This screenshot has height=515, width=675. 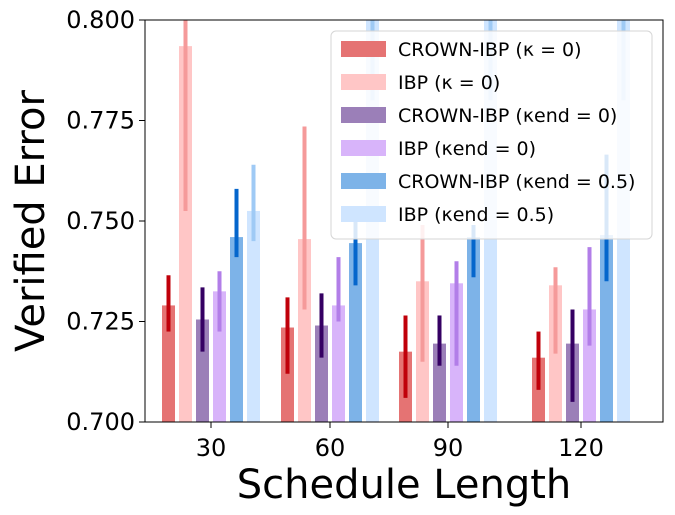 I want to click on y-axis: 0.700 0.725 0.750 0.775 0.800, so click(x=105, y=221).